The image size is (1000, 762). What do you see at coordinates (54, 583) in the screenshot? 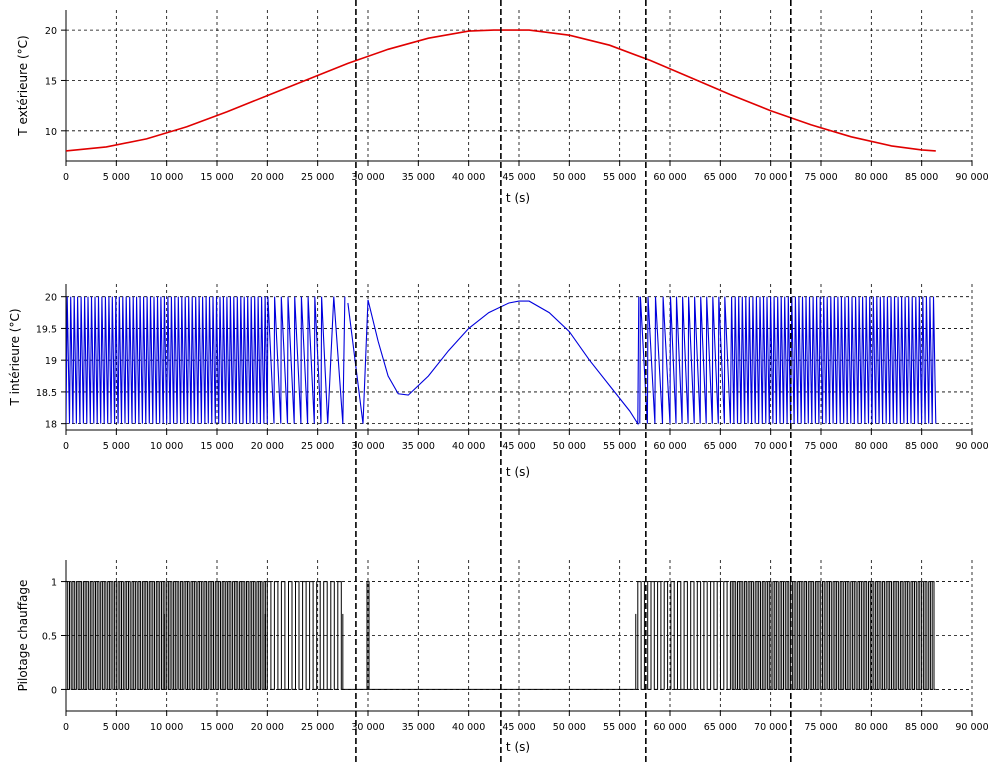
I see `y-tick-label: 1` at bounding box center [54, 583].